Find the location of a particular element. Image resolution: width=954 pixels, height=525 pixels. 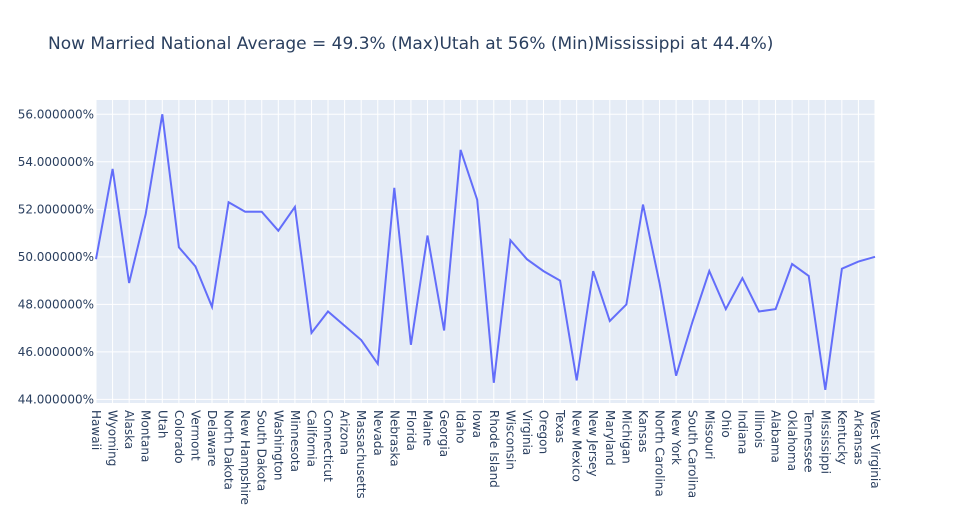

x-tick-label: Ohio is located at coordinates (726, 424).